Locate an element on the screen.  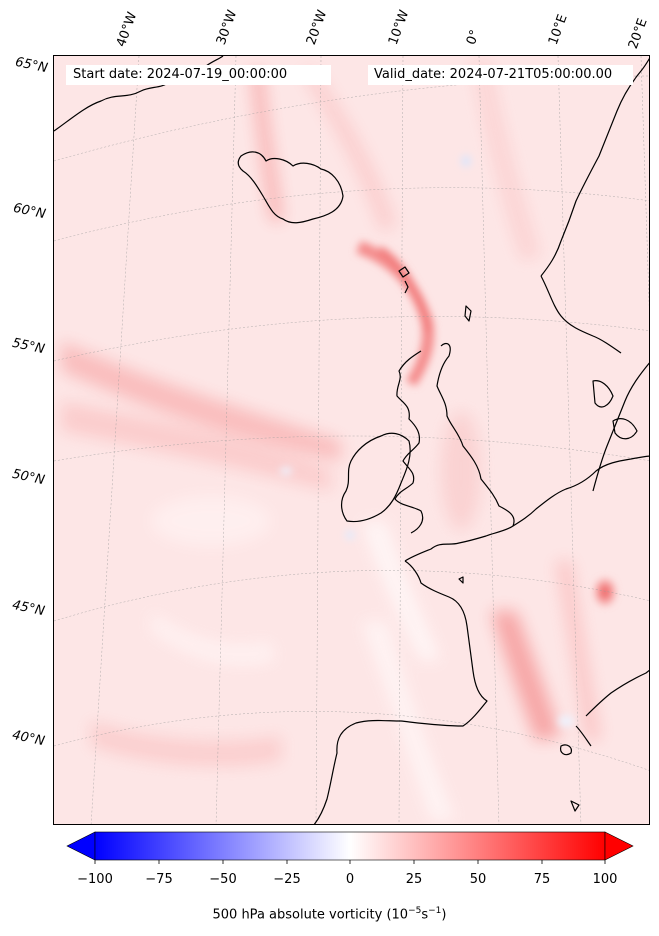
lat-label-50n: 50°N is located at coordinates (28, 477).